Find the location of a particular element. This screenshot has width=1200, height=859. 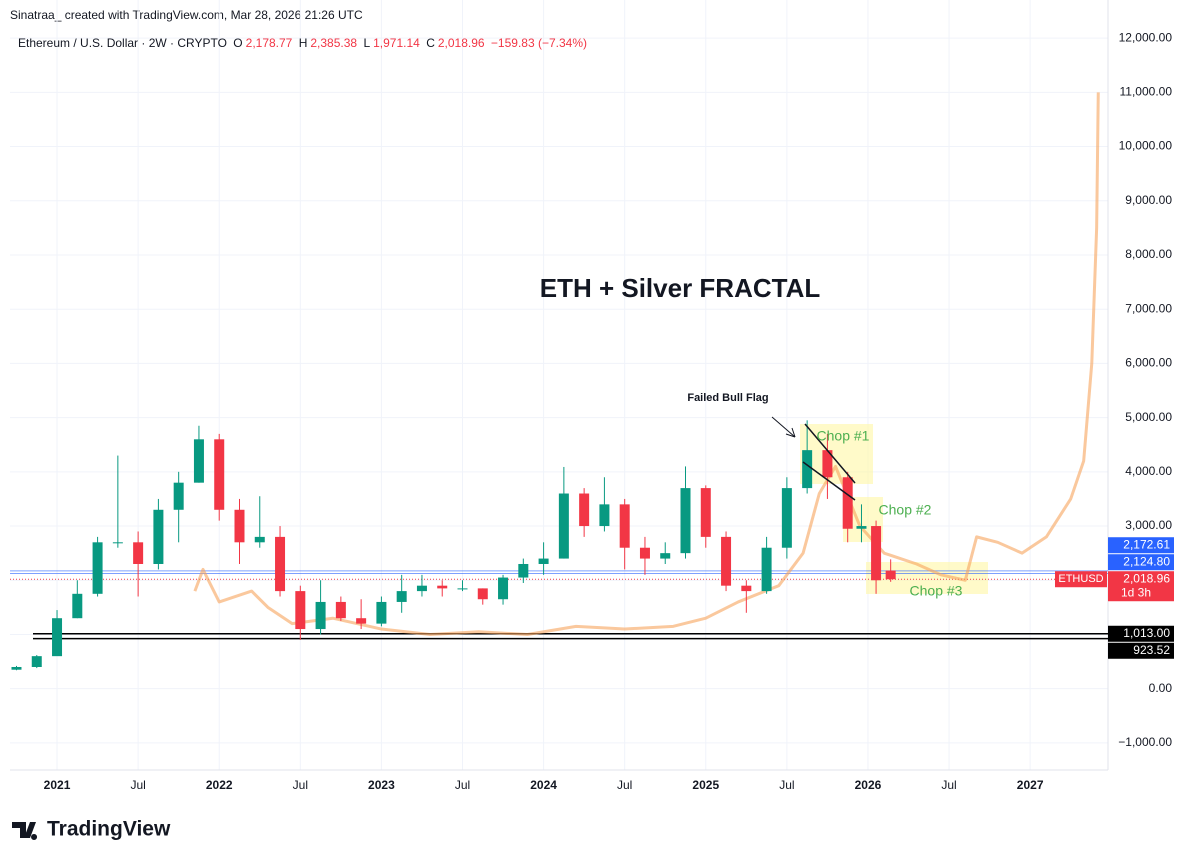

price-label: 2,124.80 is located at coordinates (1146, 561).